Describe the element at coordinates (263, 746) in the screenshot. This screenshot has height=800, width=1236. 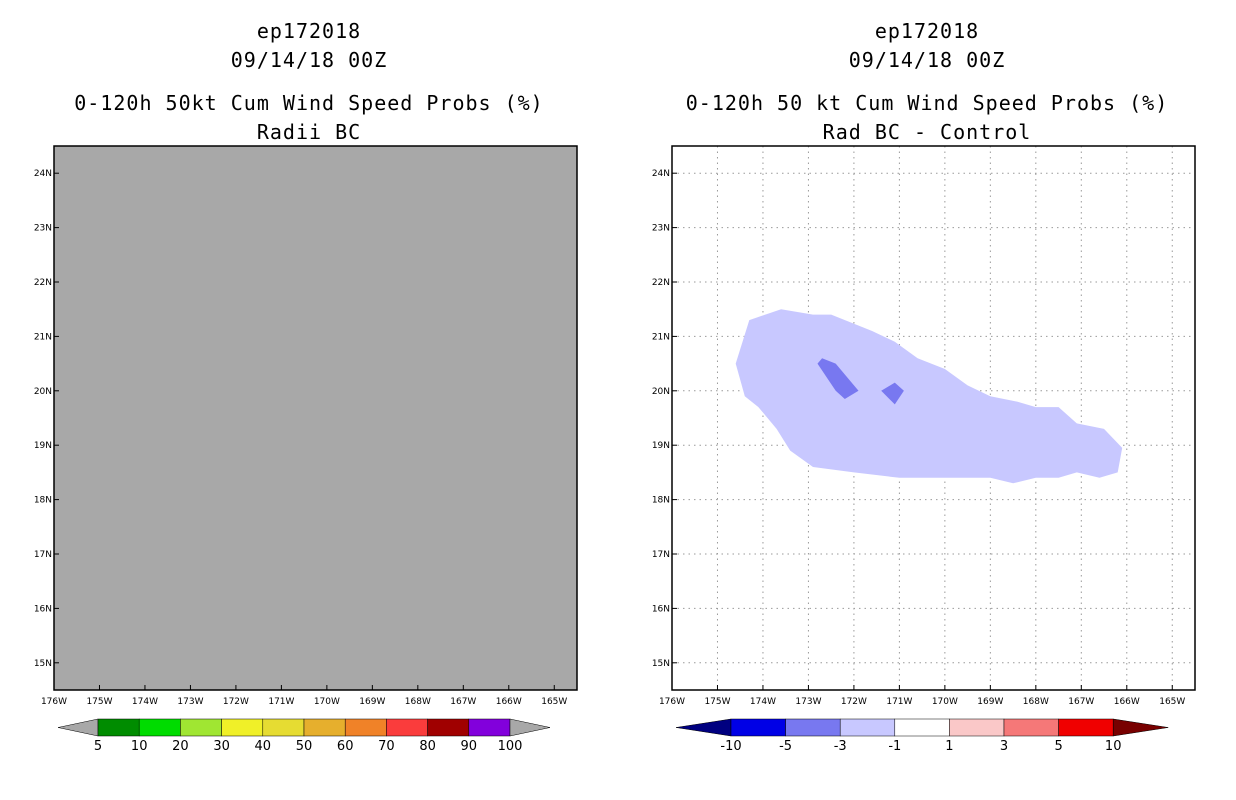
I see `colorbar-label: 40` at that location.